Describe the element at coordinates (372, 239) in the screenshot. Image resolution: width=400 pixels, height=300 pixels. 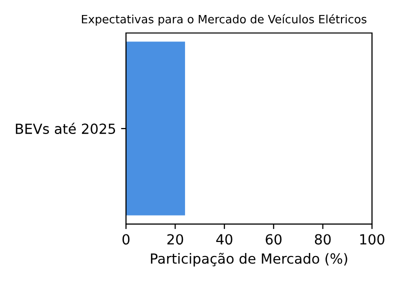
I see `x-tick-label: 100` at that location.